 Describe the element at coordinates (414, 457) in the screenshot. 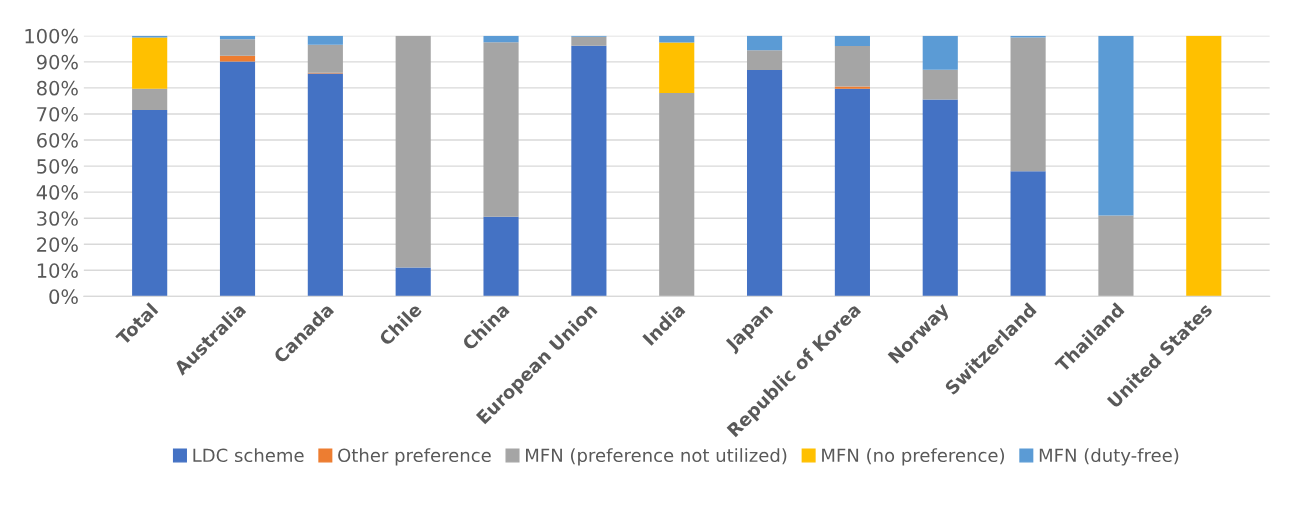

I see `legend-label: Other preference` at that location.